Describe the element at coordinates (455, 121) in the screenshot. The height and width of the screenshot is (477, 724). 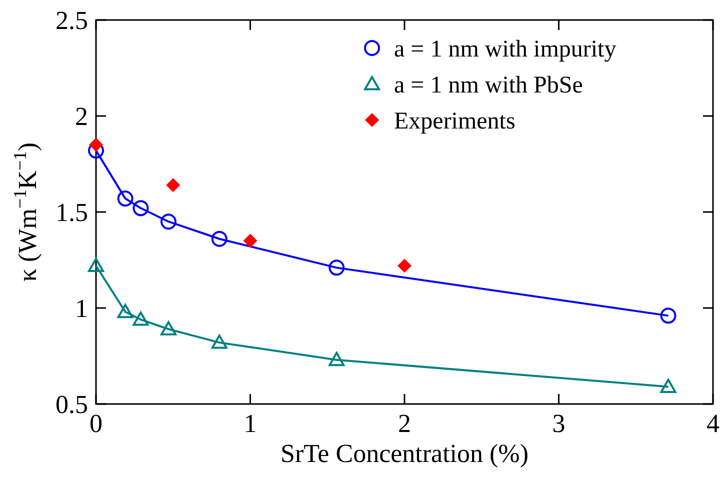
I see `legend-label: Experiments` at that location.